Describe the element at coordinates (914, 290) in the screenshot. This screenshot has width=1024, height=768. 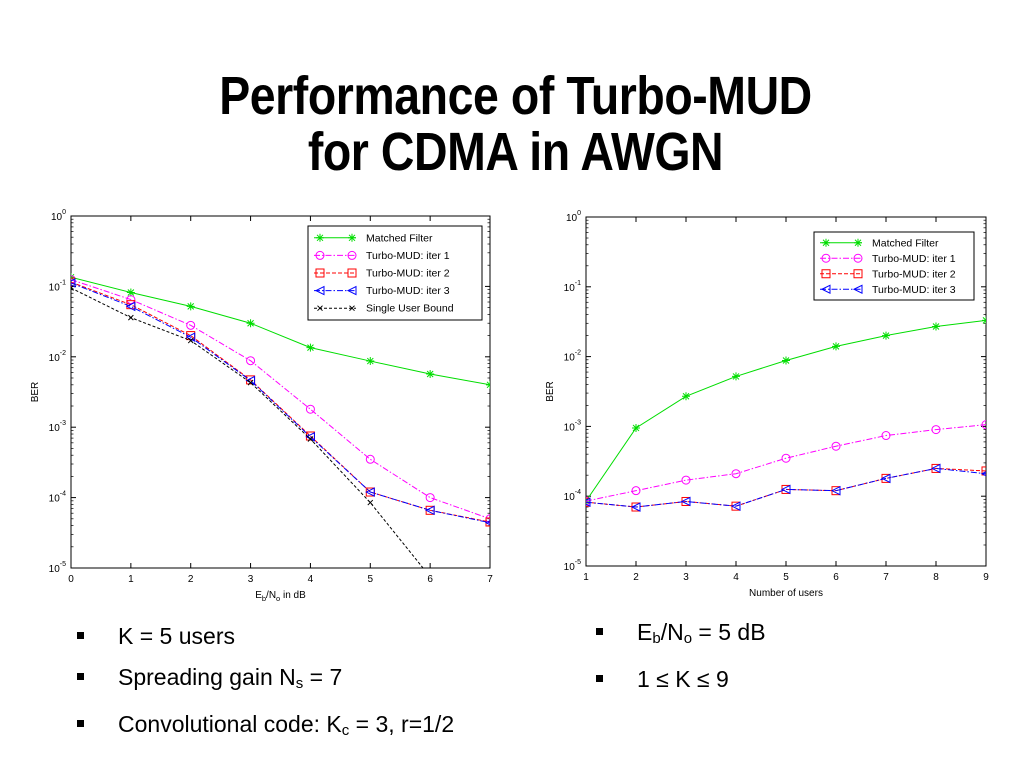
I see `legend-label: Turbo-MUD: iter 3` at that location.